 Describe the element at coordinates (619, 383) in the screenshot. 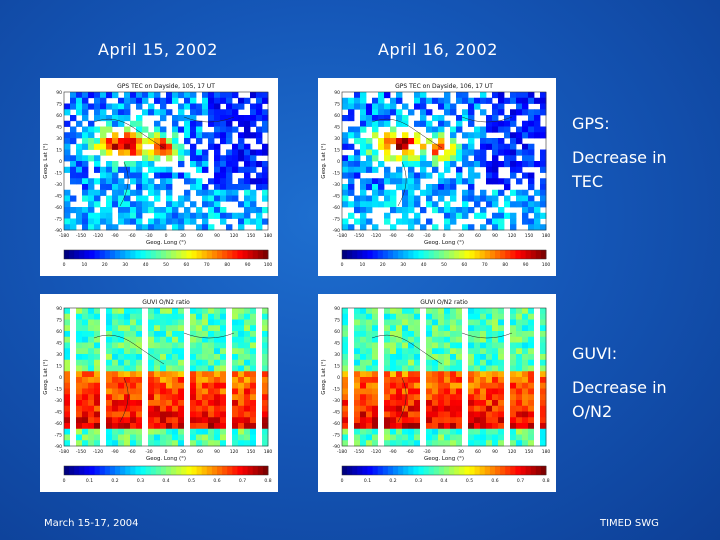

I see `guvi-caption: GUVI: Decrease in O/N2` at that location.